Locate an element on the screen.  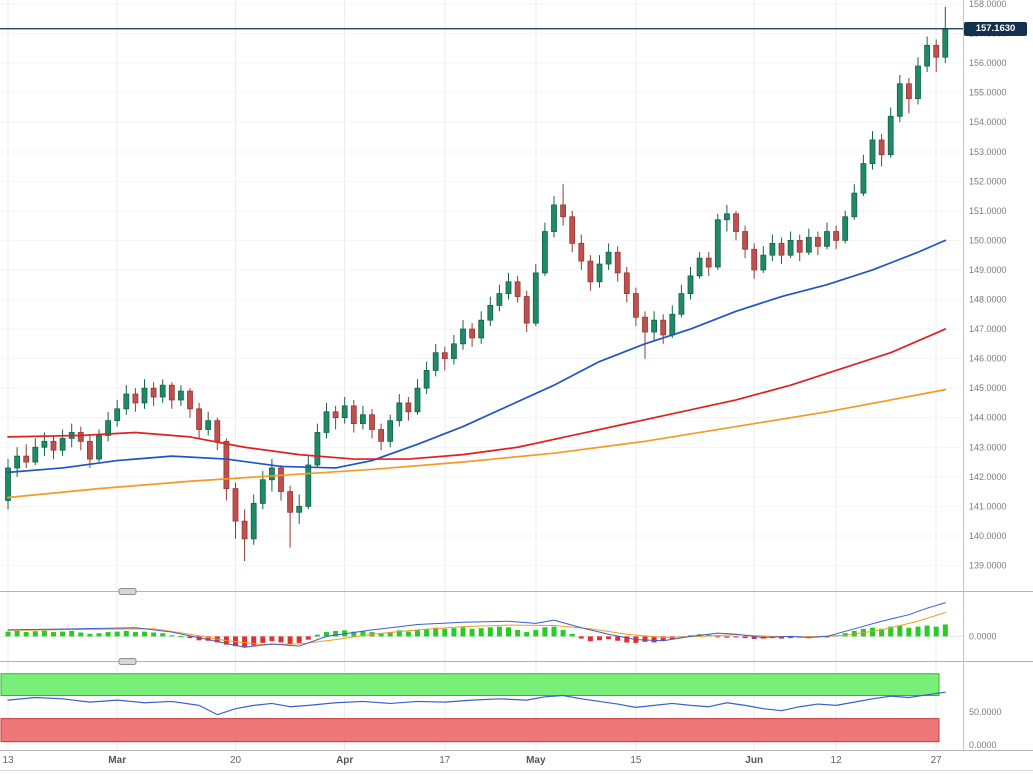
price-axis-label: 145.0000 is located at coordinates (988, 388).